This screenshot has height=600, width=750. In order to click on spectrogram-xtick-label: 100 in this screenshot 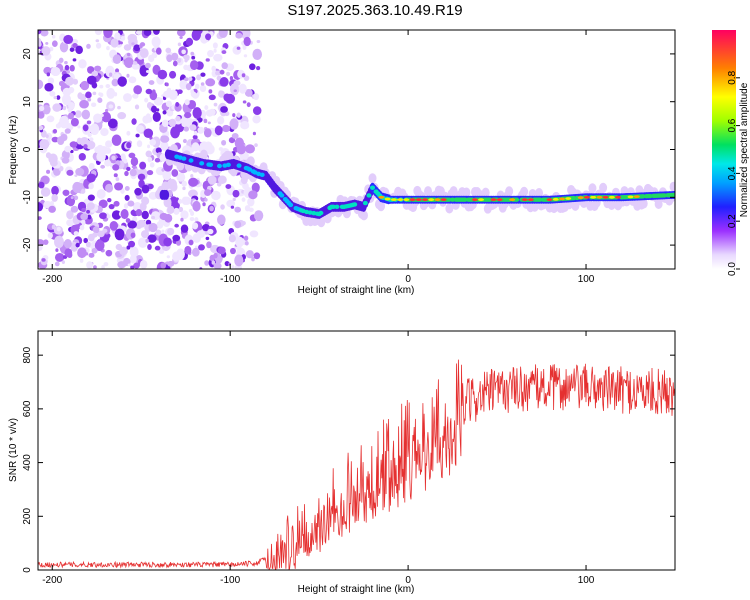, I will do `click(586, 279)`.